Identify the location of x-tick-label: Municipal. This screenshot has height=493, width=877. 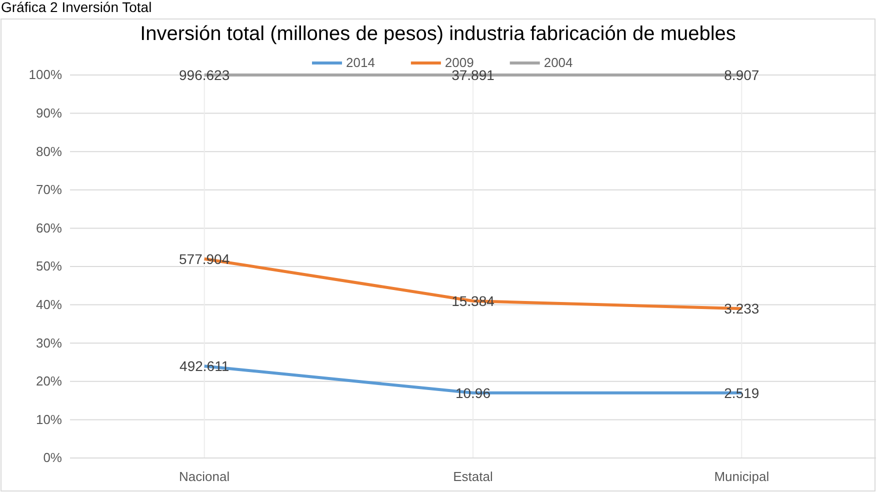
(742, 476).